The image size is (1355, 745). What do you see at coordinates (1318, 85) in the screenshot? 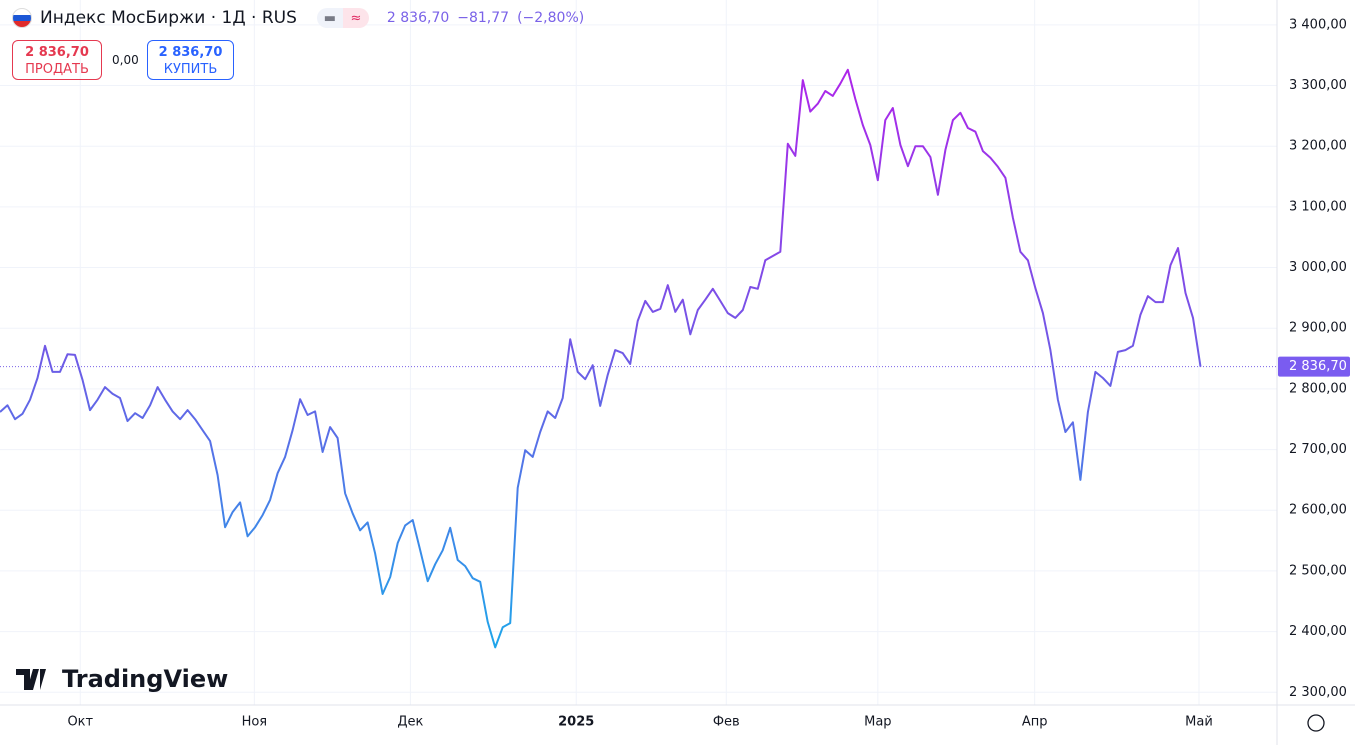
I see `y-tick-label: 3 300,00` at bounding box center [1318, 85].